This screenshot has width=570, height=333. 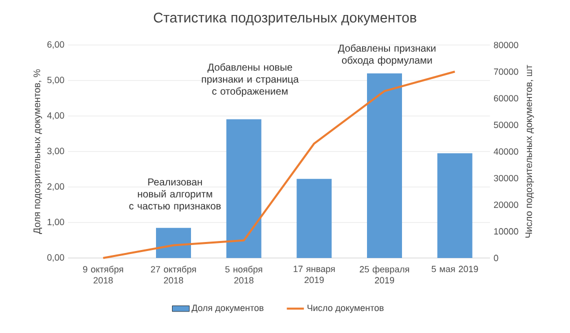 I want to click on y2-tick-label: 80000, so click(x=506, y=45).